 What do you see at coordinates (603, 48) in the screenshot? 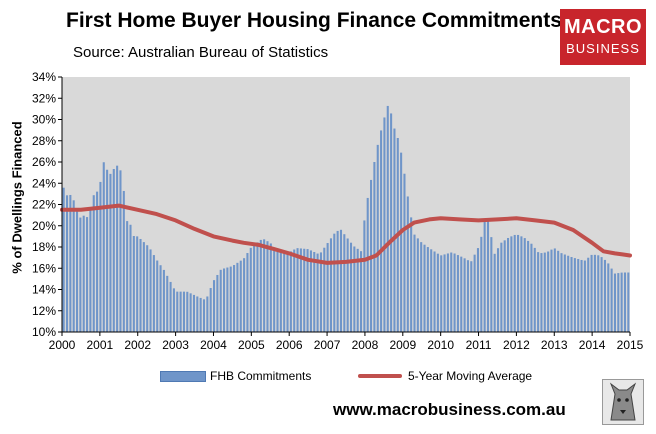
I see `logo-line-2: BUSINESS` at bounding box center [603, 48].